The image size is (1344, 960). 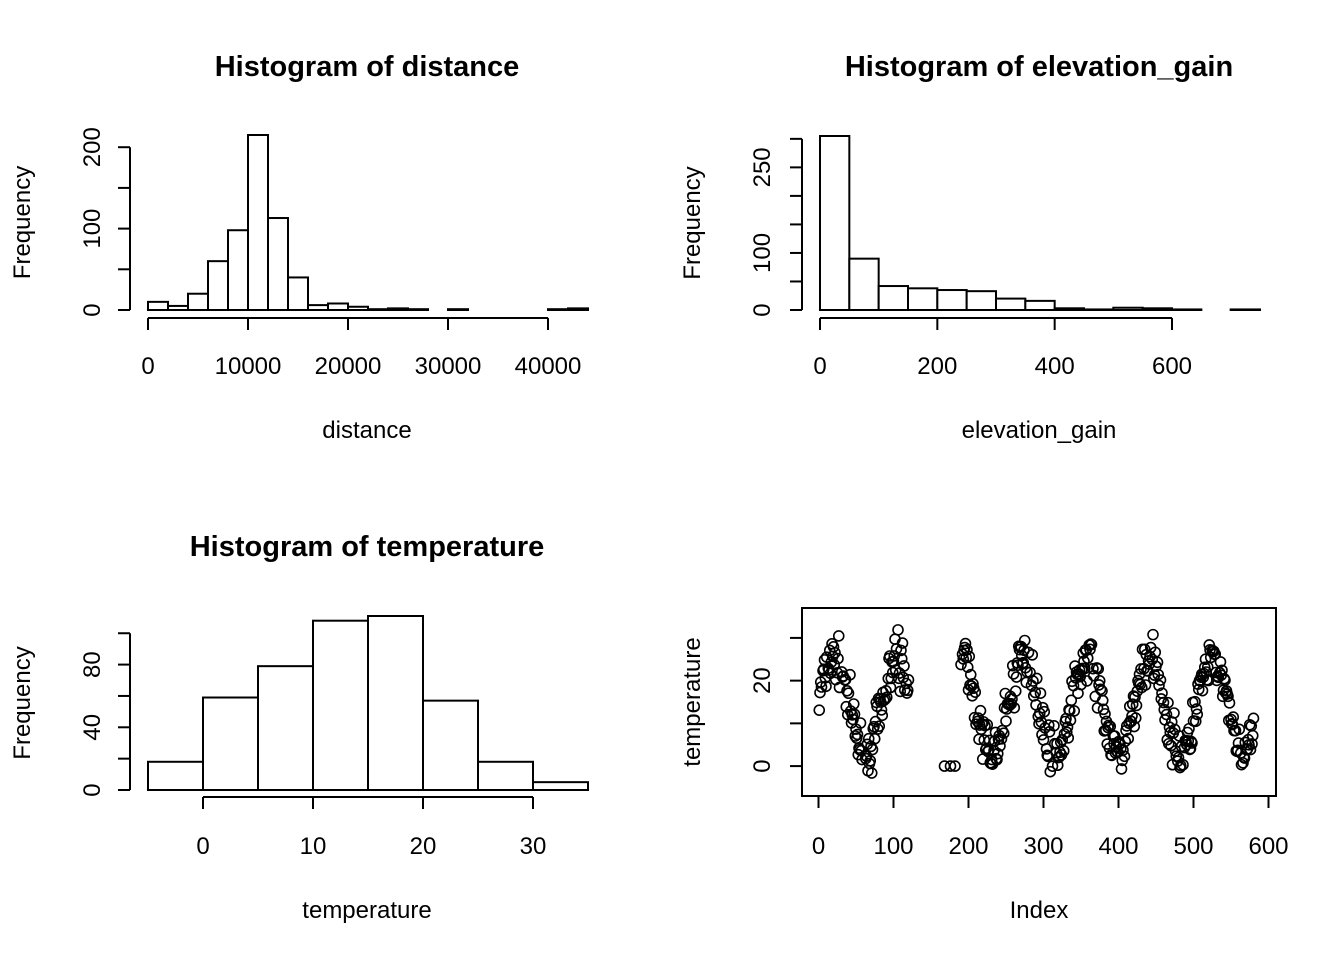 I want to click on elevation-y-label: Frequency, so click(x=692, y=222).